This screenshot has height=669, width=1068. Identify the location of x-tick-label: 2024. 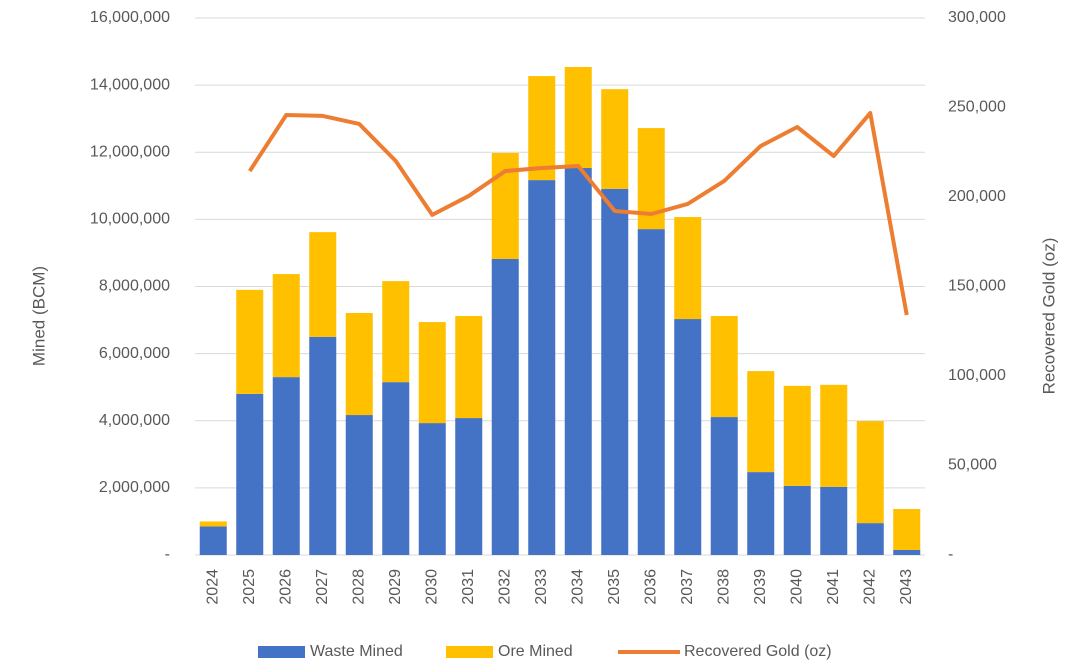
(212, 587).